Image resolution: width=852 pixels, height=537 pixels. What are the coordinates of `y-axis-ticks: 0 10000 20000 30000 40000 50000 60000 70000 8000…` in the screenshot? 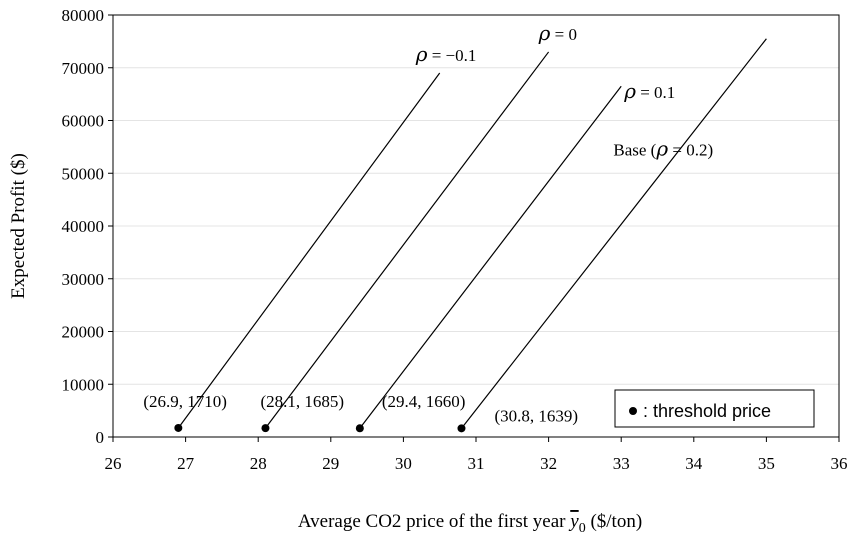 It's located at (87, 226).